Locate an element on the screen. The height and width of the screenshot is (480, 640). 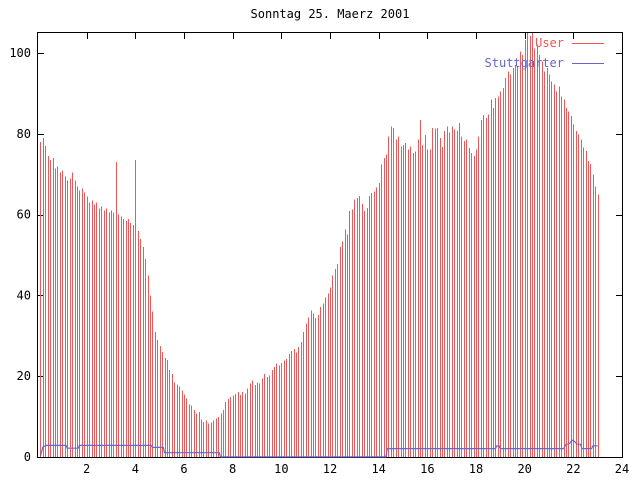
y-tick-label: 60 is located at coordinates (24, 215).